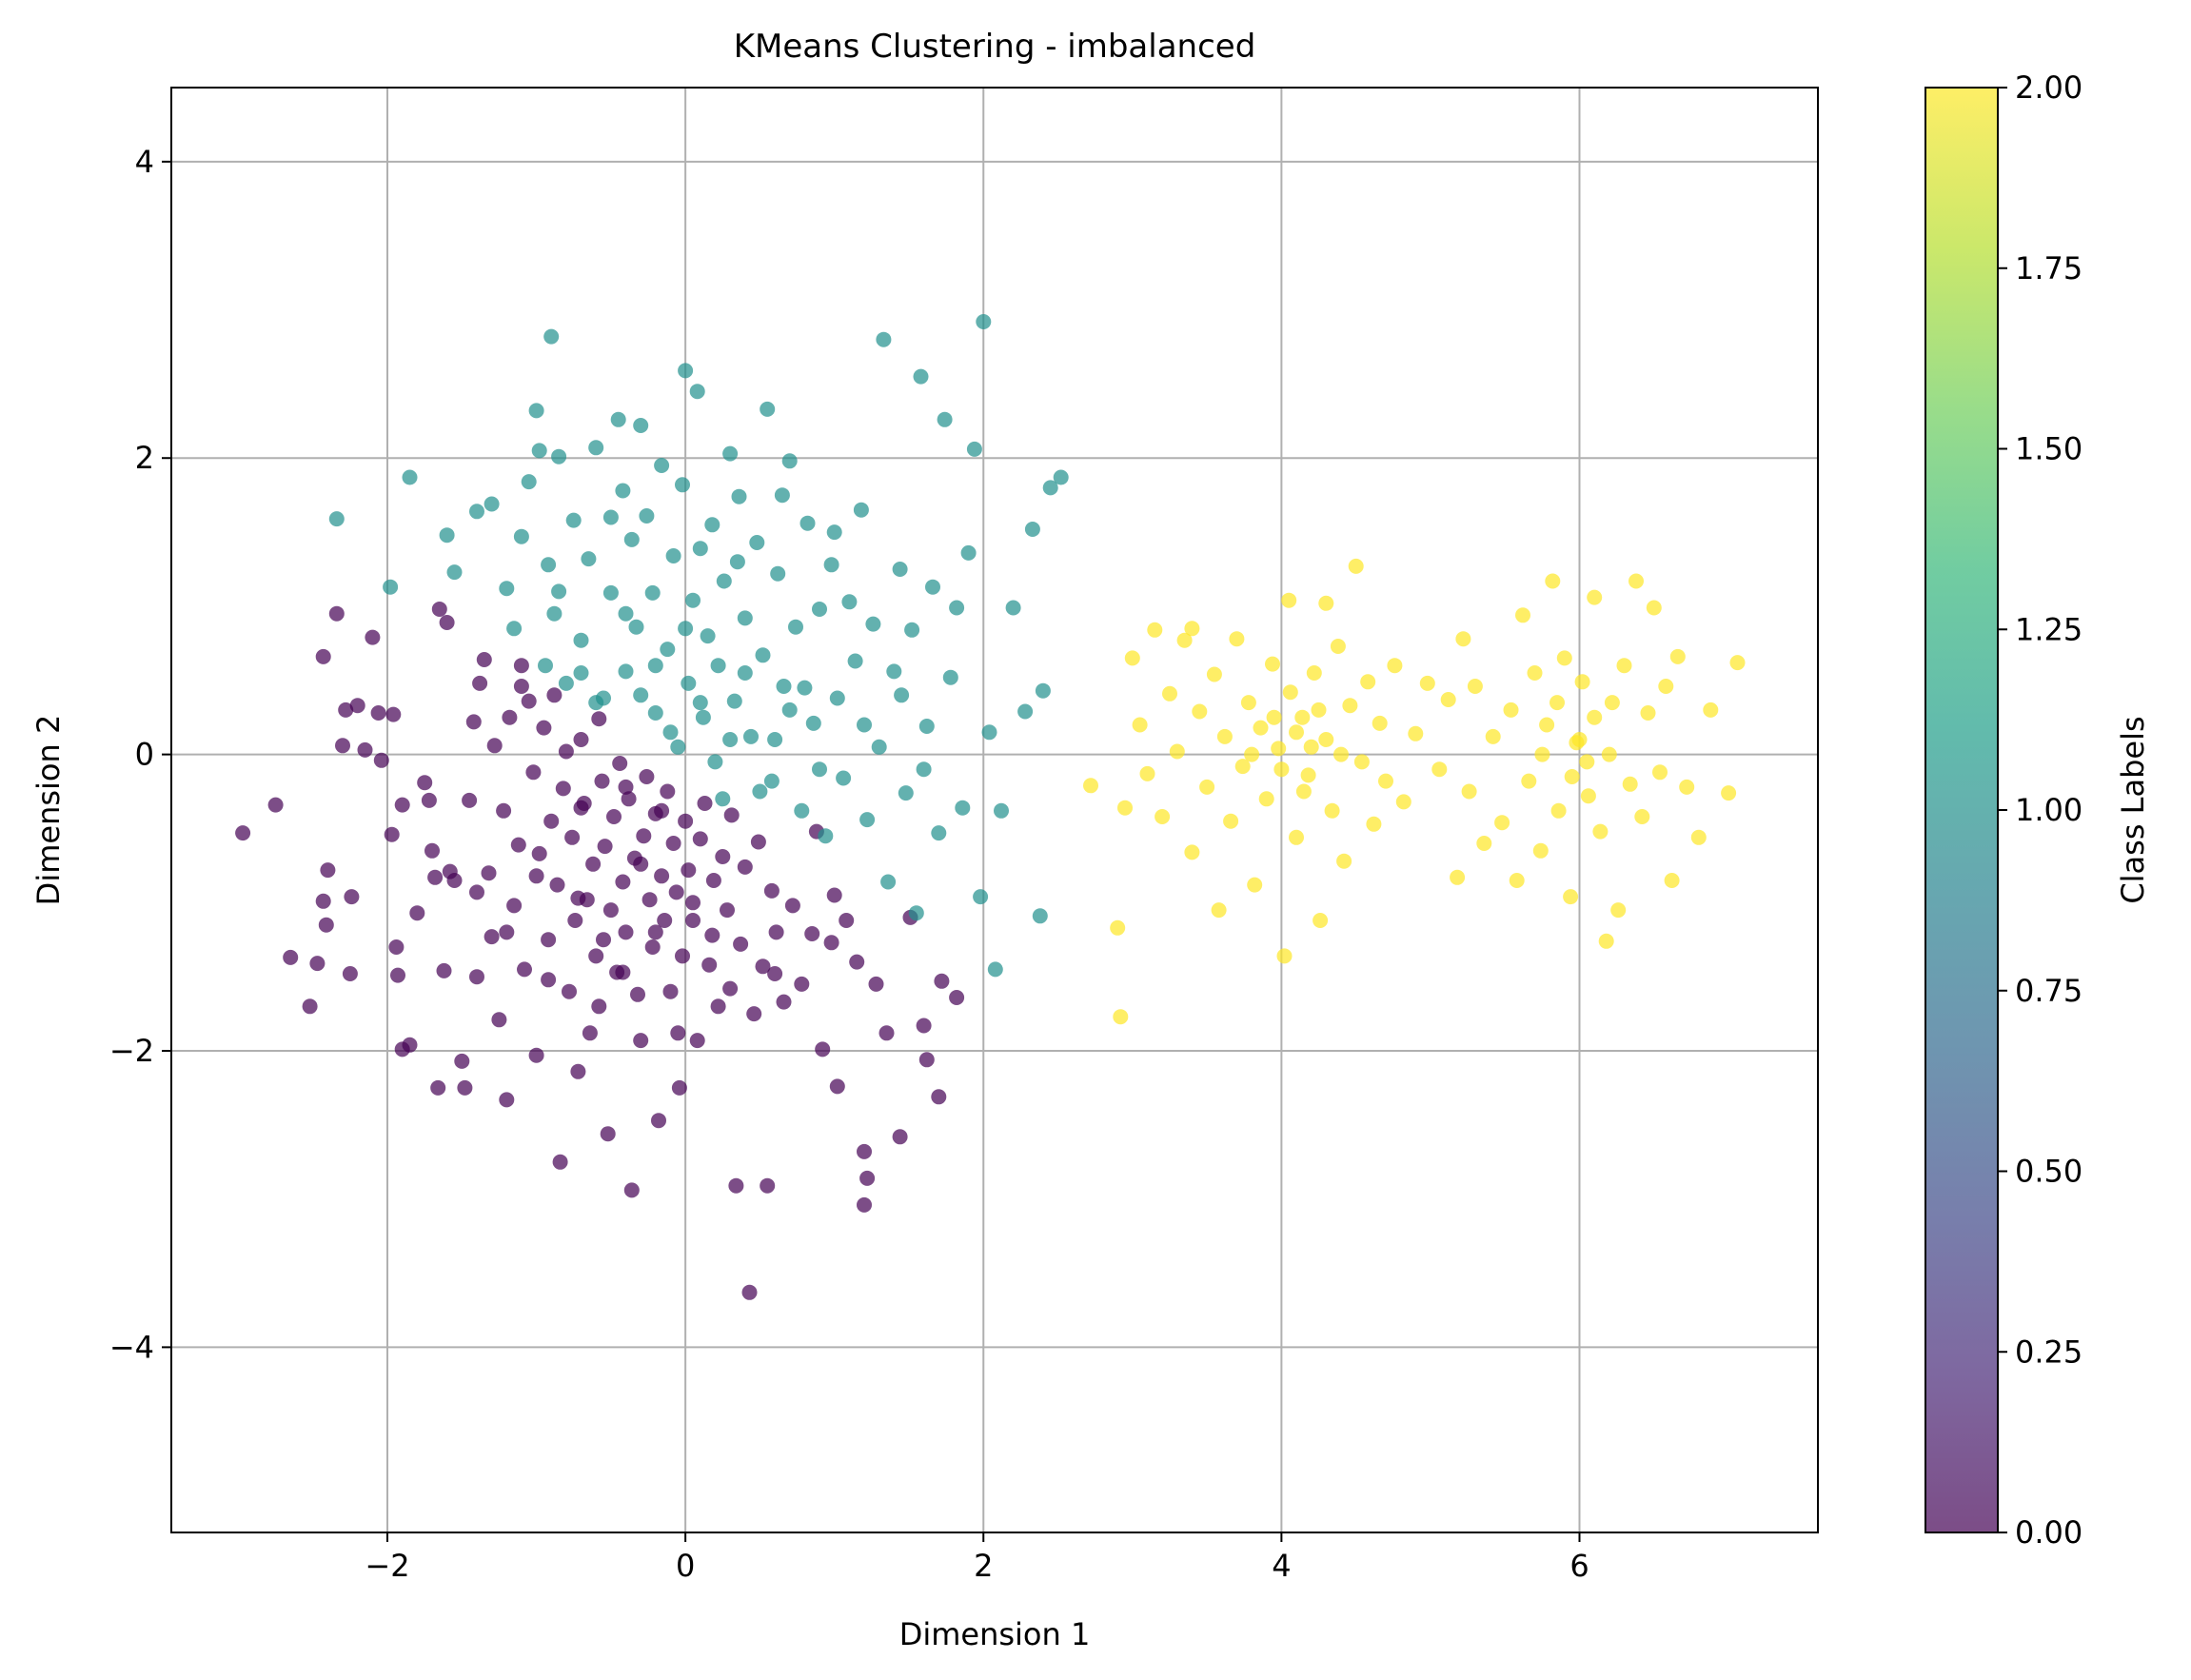  Describe the element at coordinates (131, 1347) in the screenshot. I see `y-tick-label: −4` at that location.